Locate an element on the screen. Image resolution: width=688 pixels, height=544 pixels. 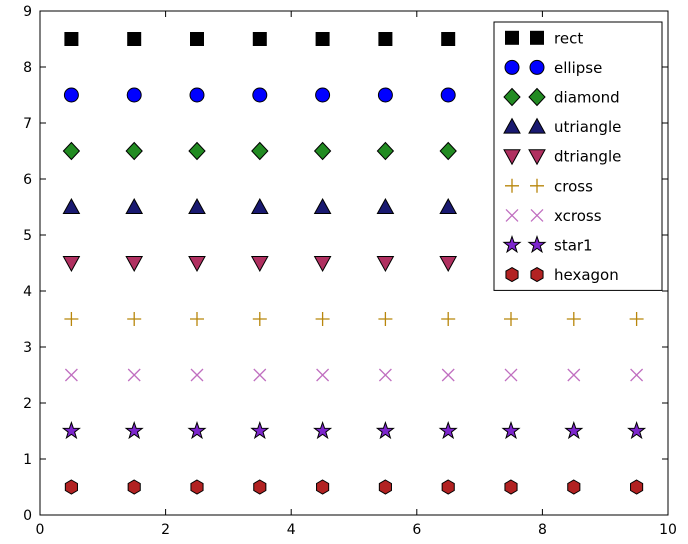
x-tick-label: 2 is located at coordinates (165, 530).